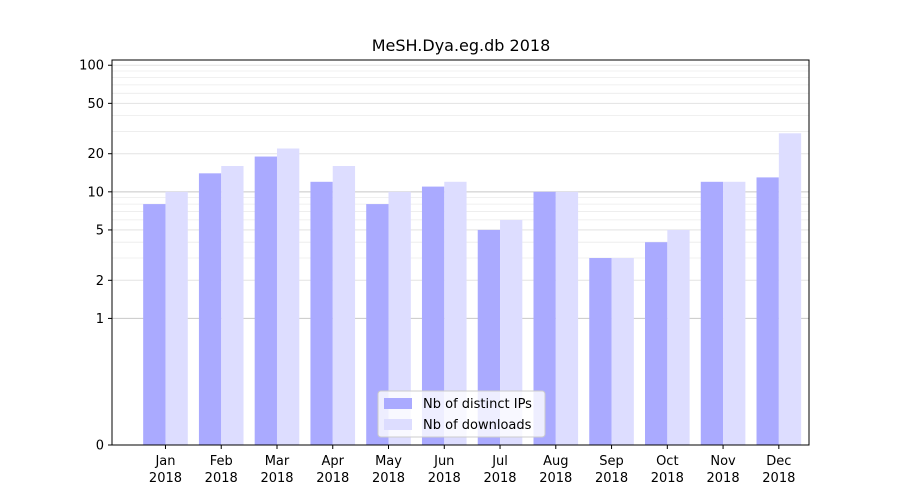 The height and width of the screenshot is (500, 900). What do you see at coordinates (95, 192) in the screenshot?
I see `y-tick-label: 10` at bounding box center [95, 192].